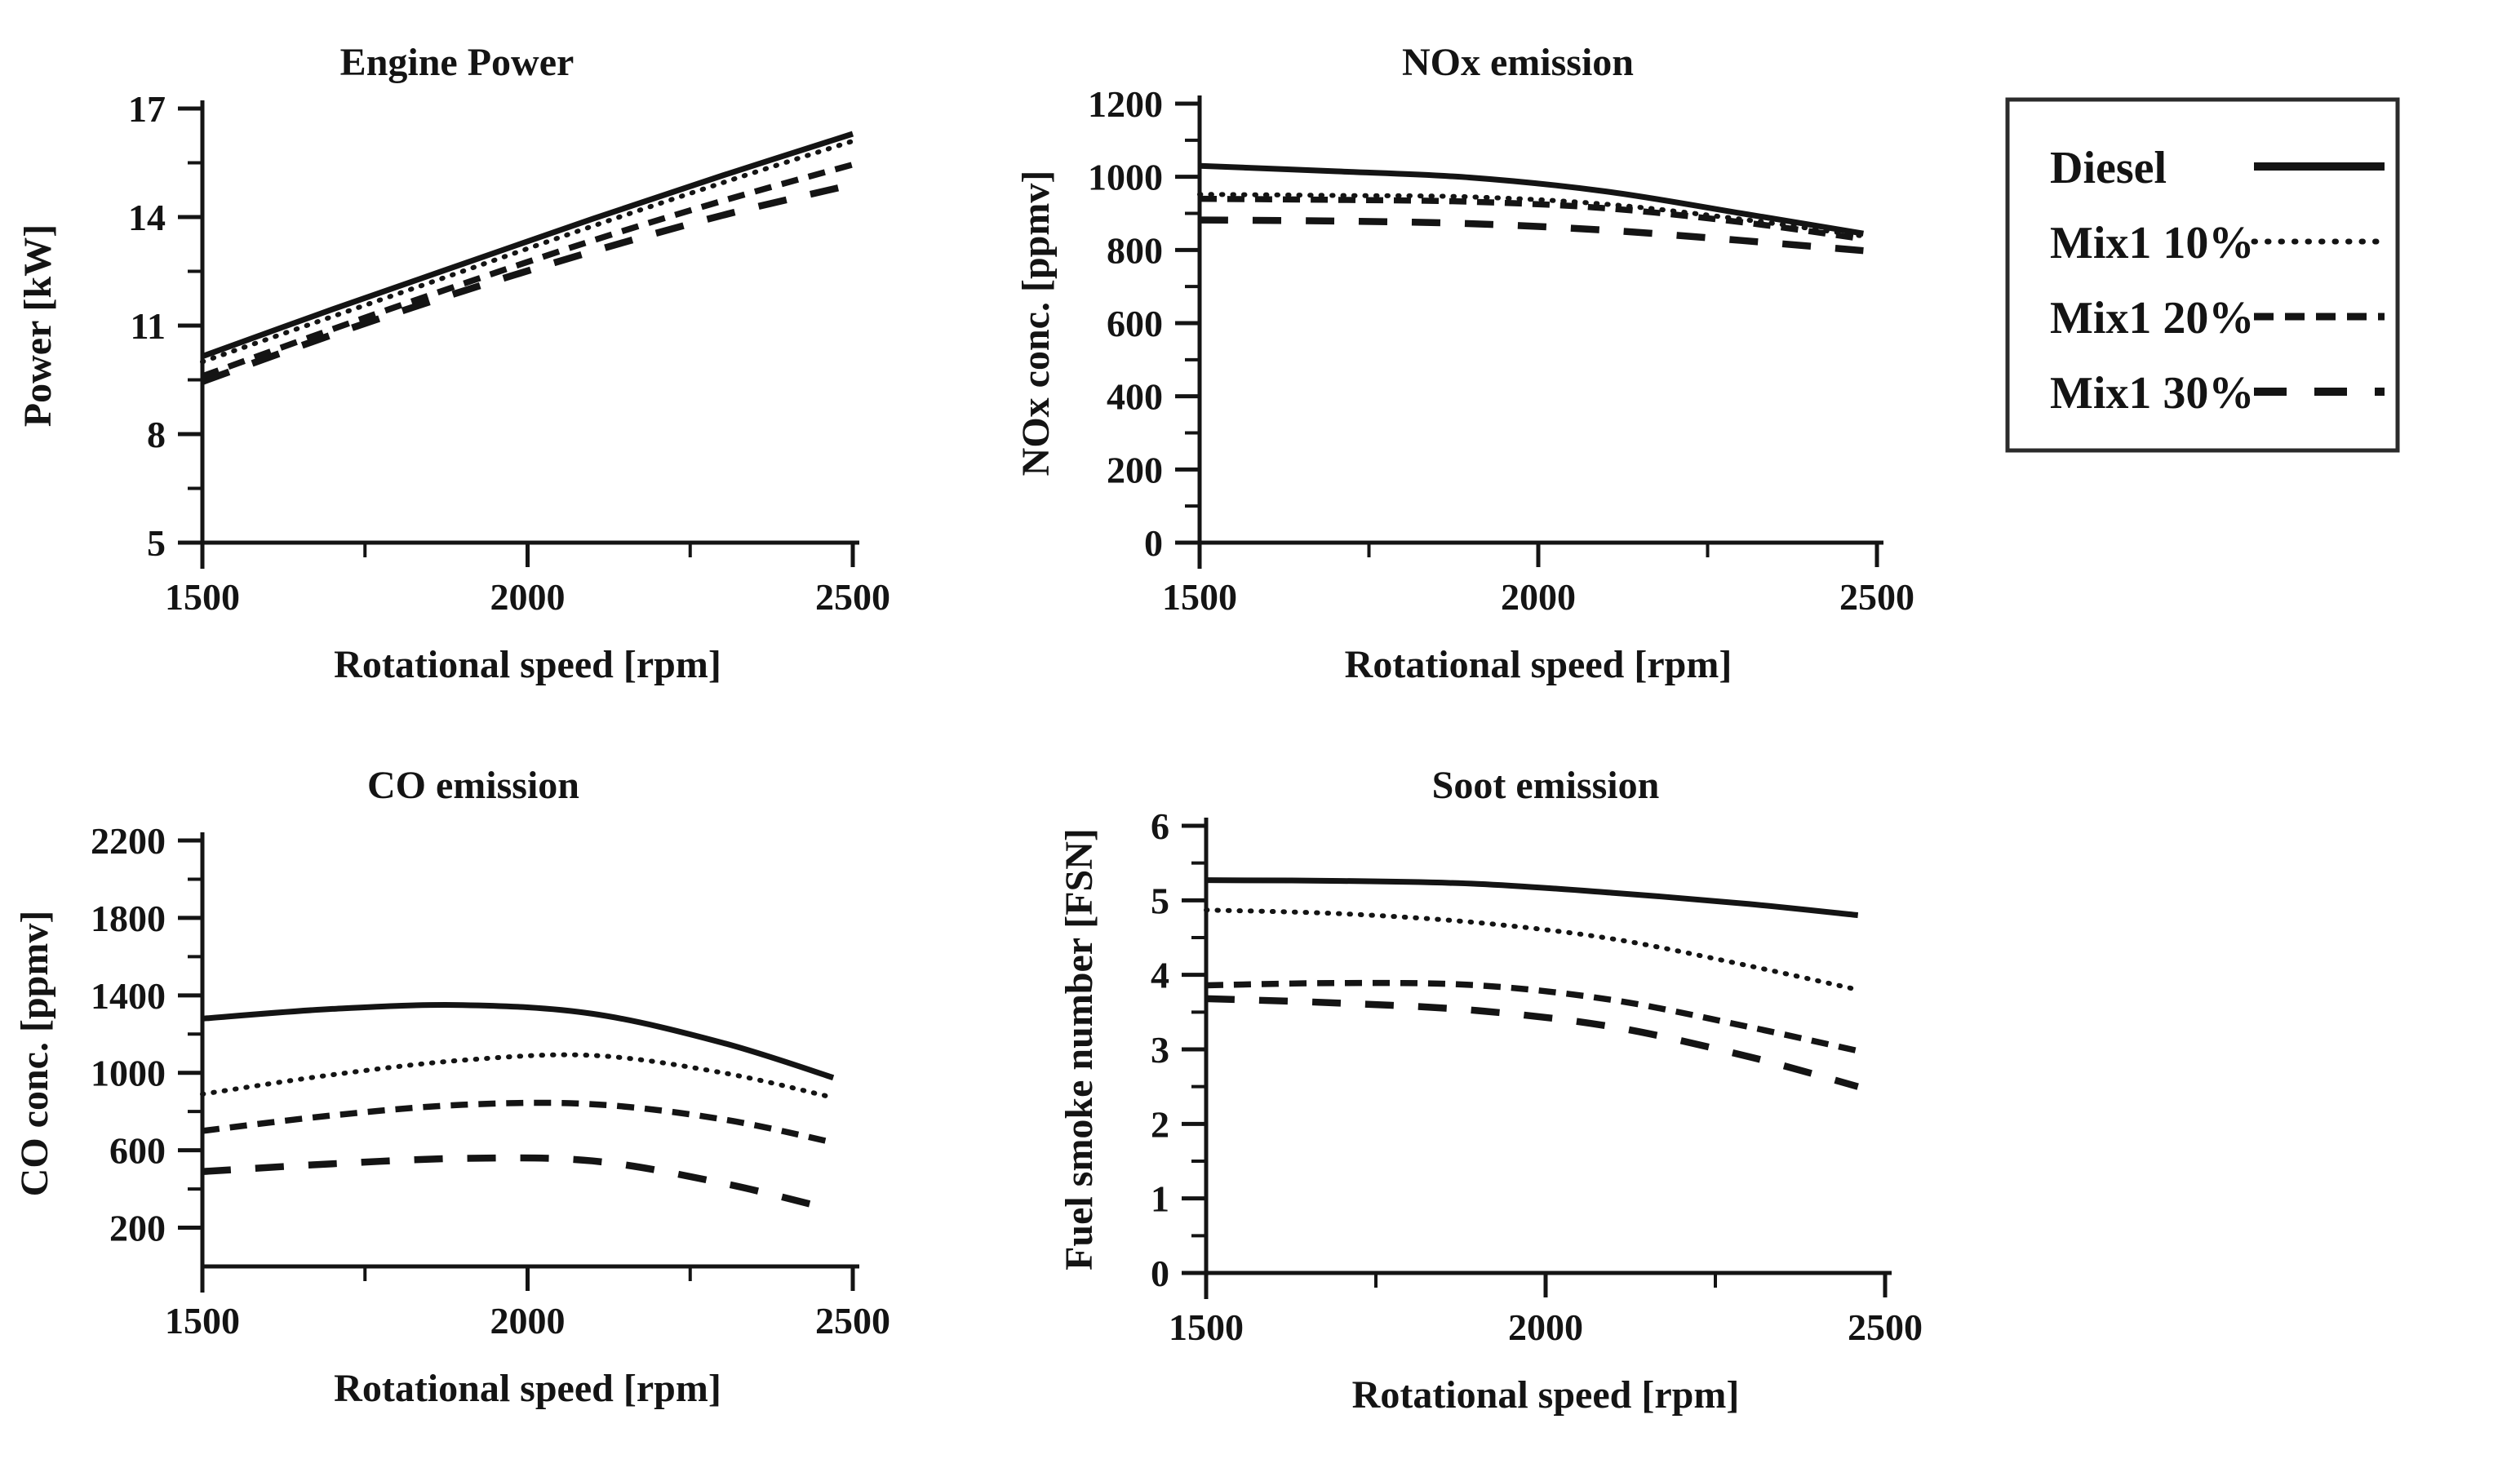  I want to click on legend-item-mix1-20: Mix1 20%, so click(2218, 318).